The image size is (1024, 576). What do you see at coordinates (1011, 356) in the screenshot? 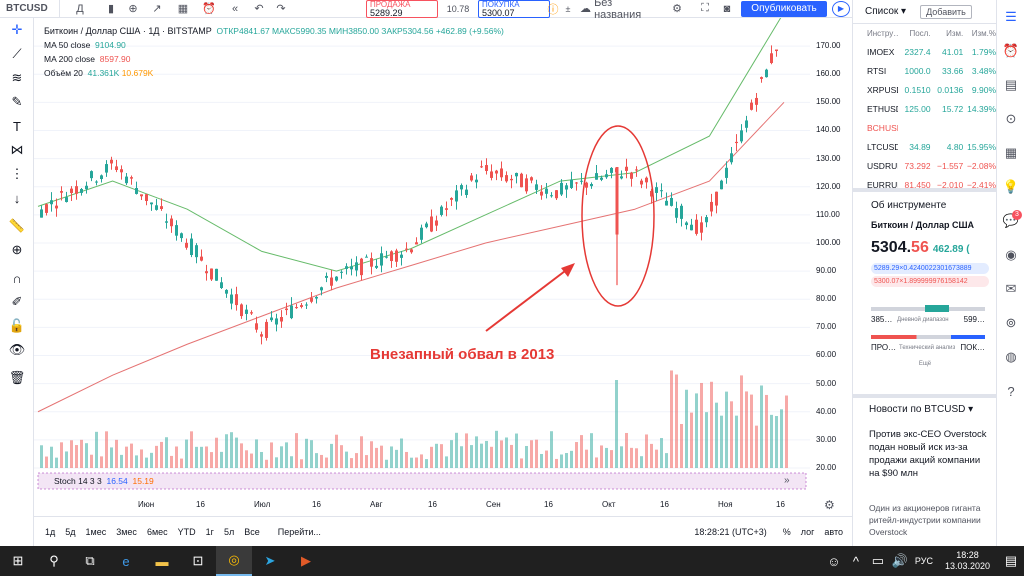
I see `dom-icon: ◍` at bounding box center [1011, 356].